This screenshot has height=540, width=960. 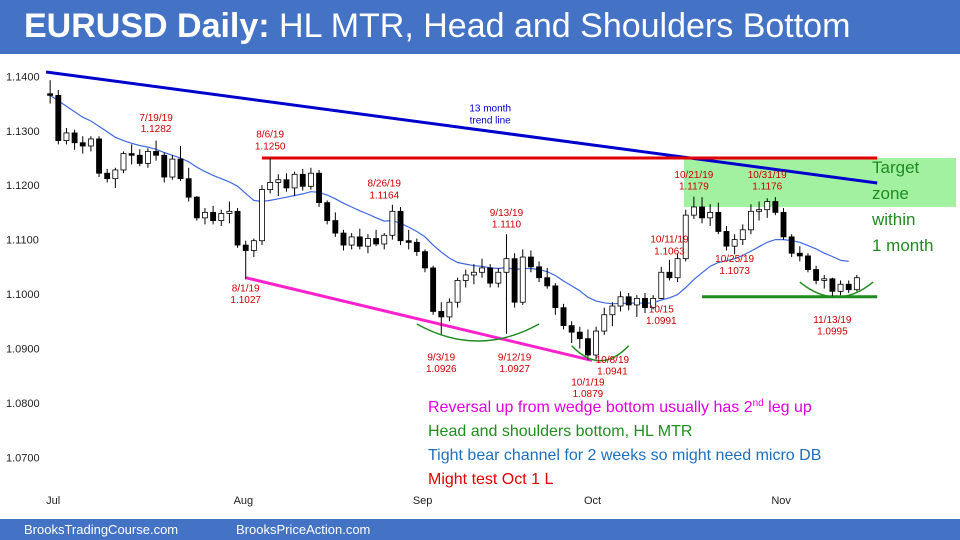 What do you see at coordinates (423, 501) in the screenshot?
I see `x-tick-label: Sep` at bounding box center [423, 501].